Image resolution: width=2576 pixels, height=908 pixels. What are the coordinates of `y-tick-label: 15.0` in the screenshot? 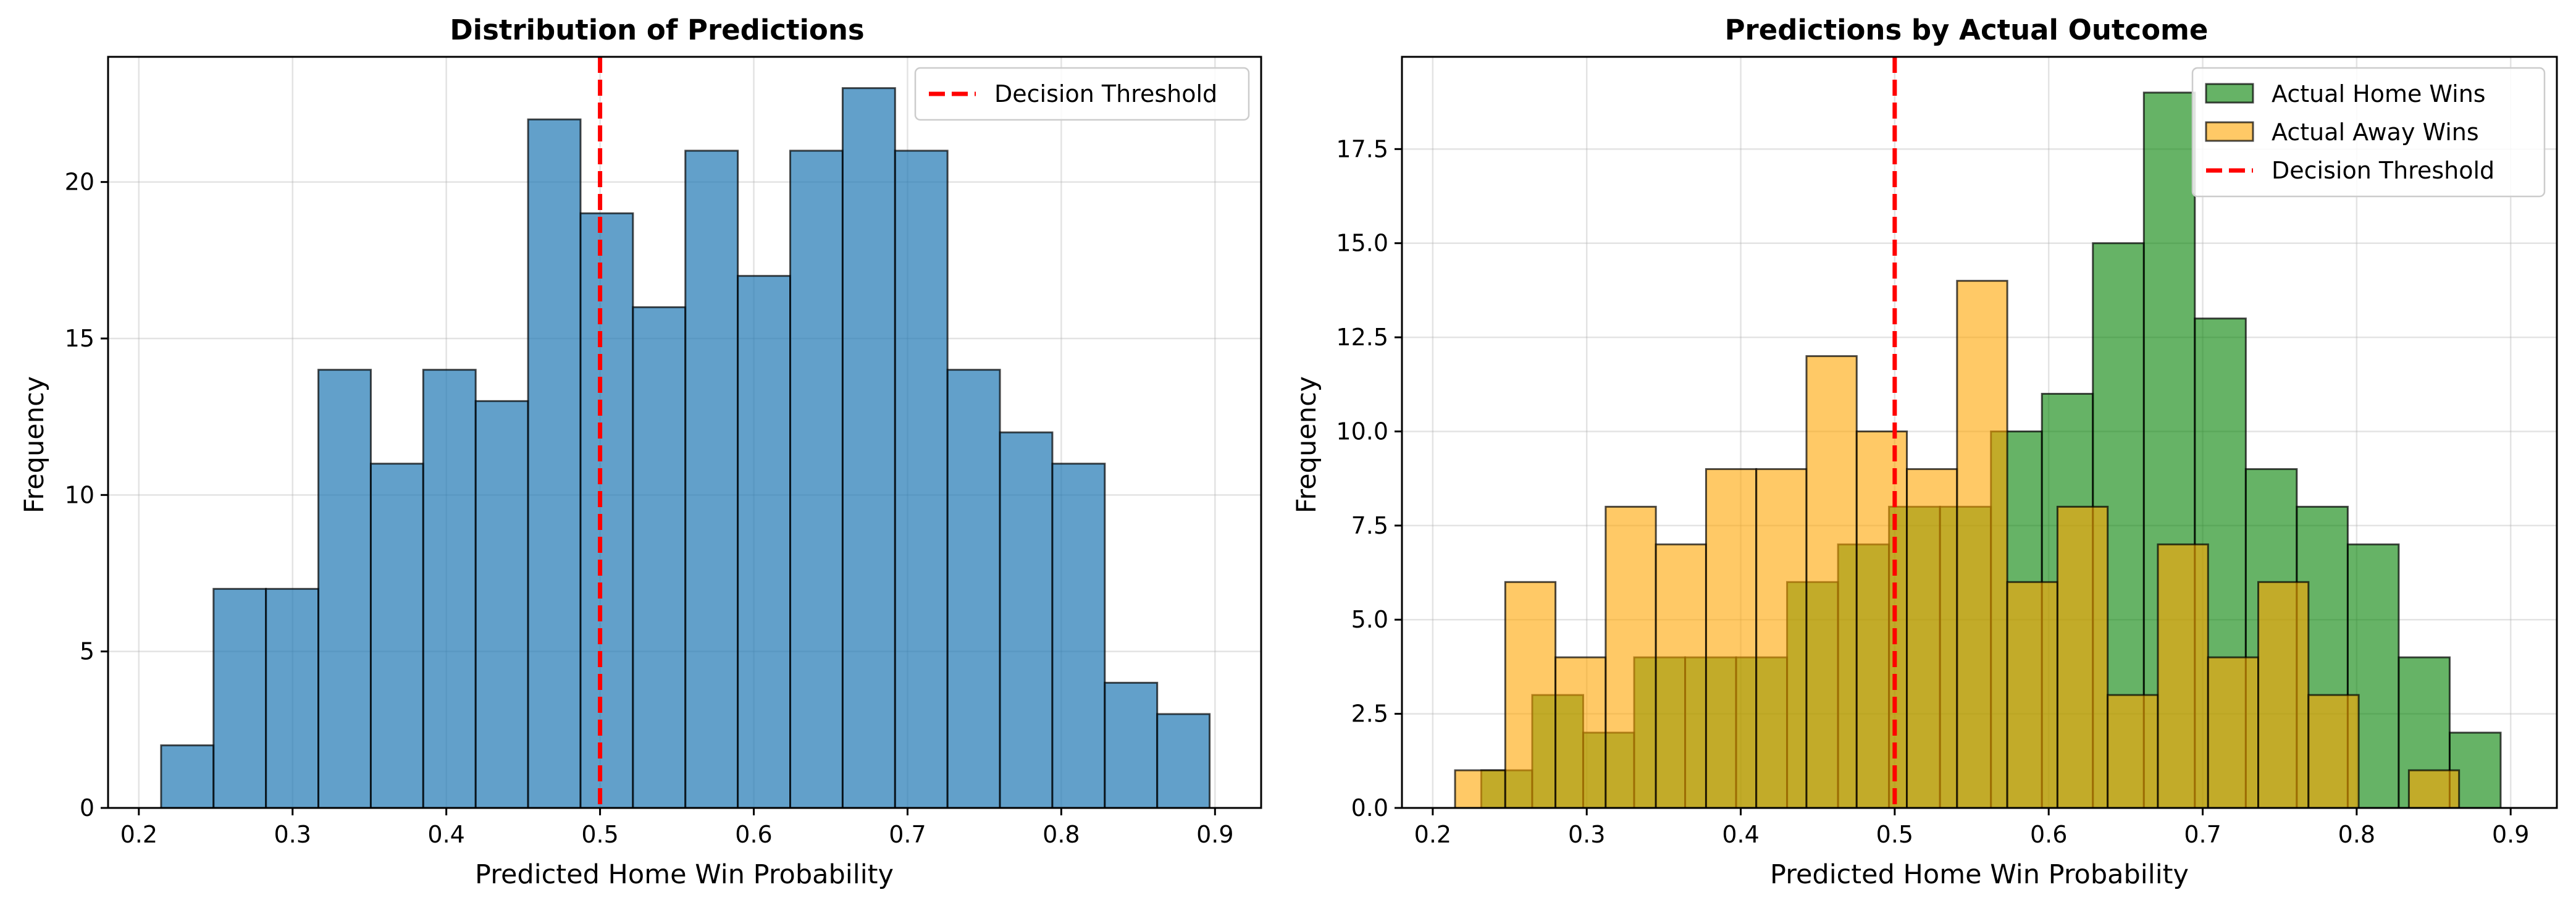 It's located at (1362, 243).